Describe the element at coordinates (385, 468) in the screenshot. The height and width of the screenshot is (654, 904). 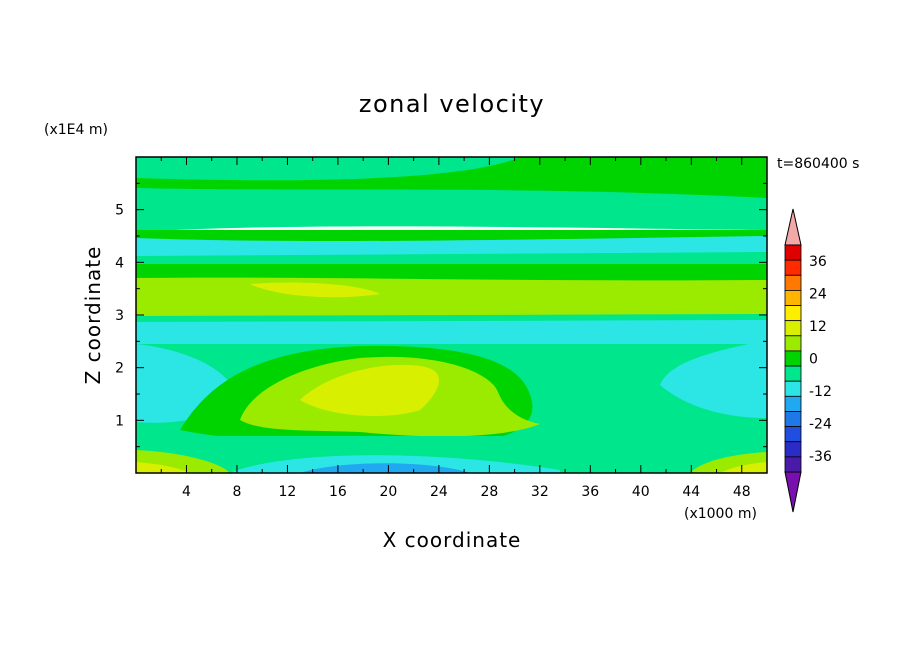
I see `band-bottom-blue` at that location.